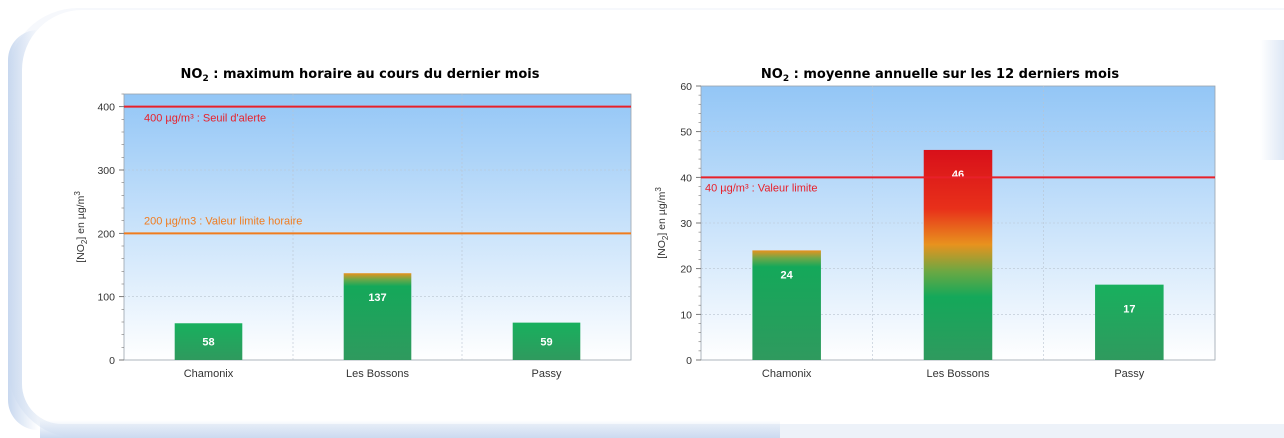 The height and width of the screenshot is (438, 1284). What do you see at coordinates (686, 178) in the screenshot?
I see `y-tick-label: 40` at bounding box center [686, 178].